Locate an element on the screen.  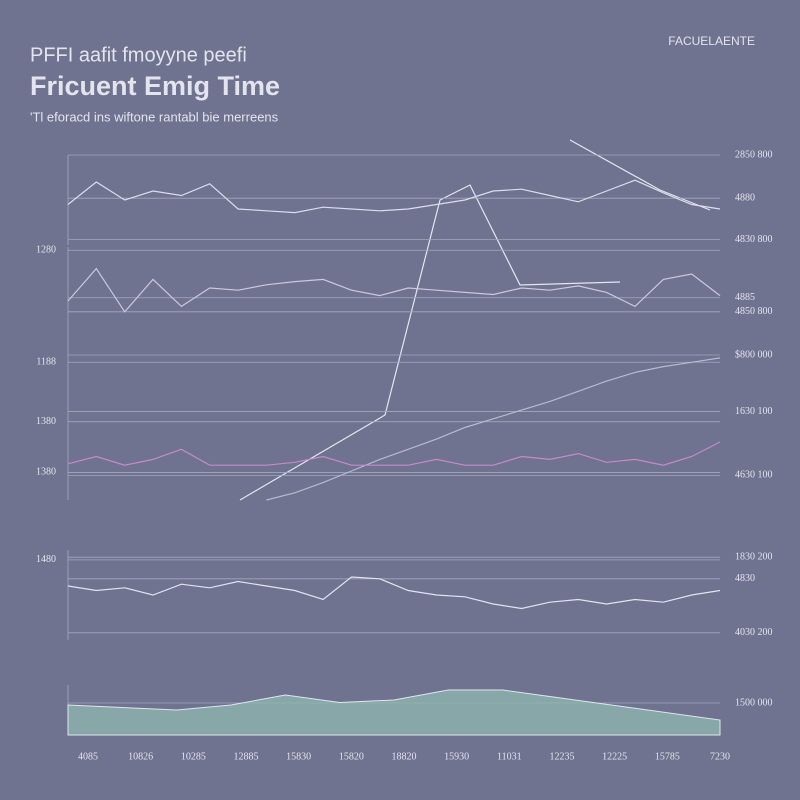
x-tick-label: 12225 is located at coordinates (614, 756).